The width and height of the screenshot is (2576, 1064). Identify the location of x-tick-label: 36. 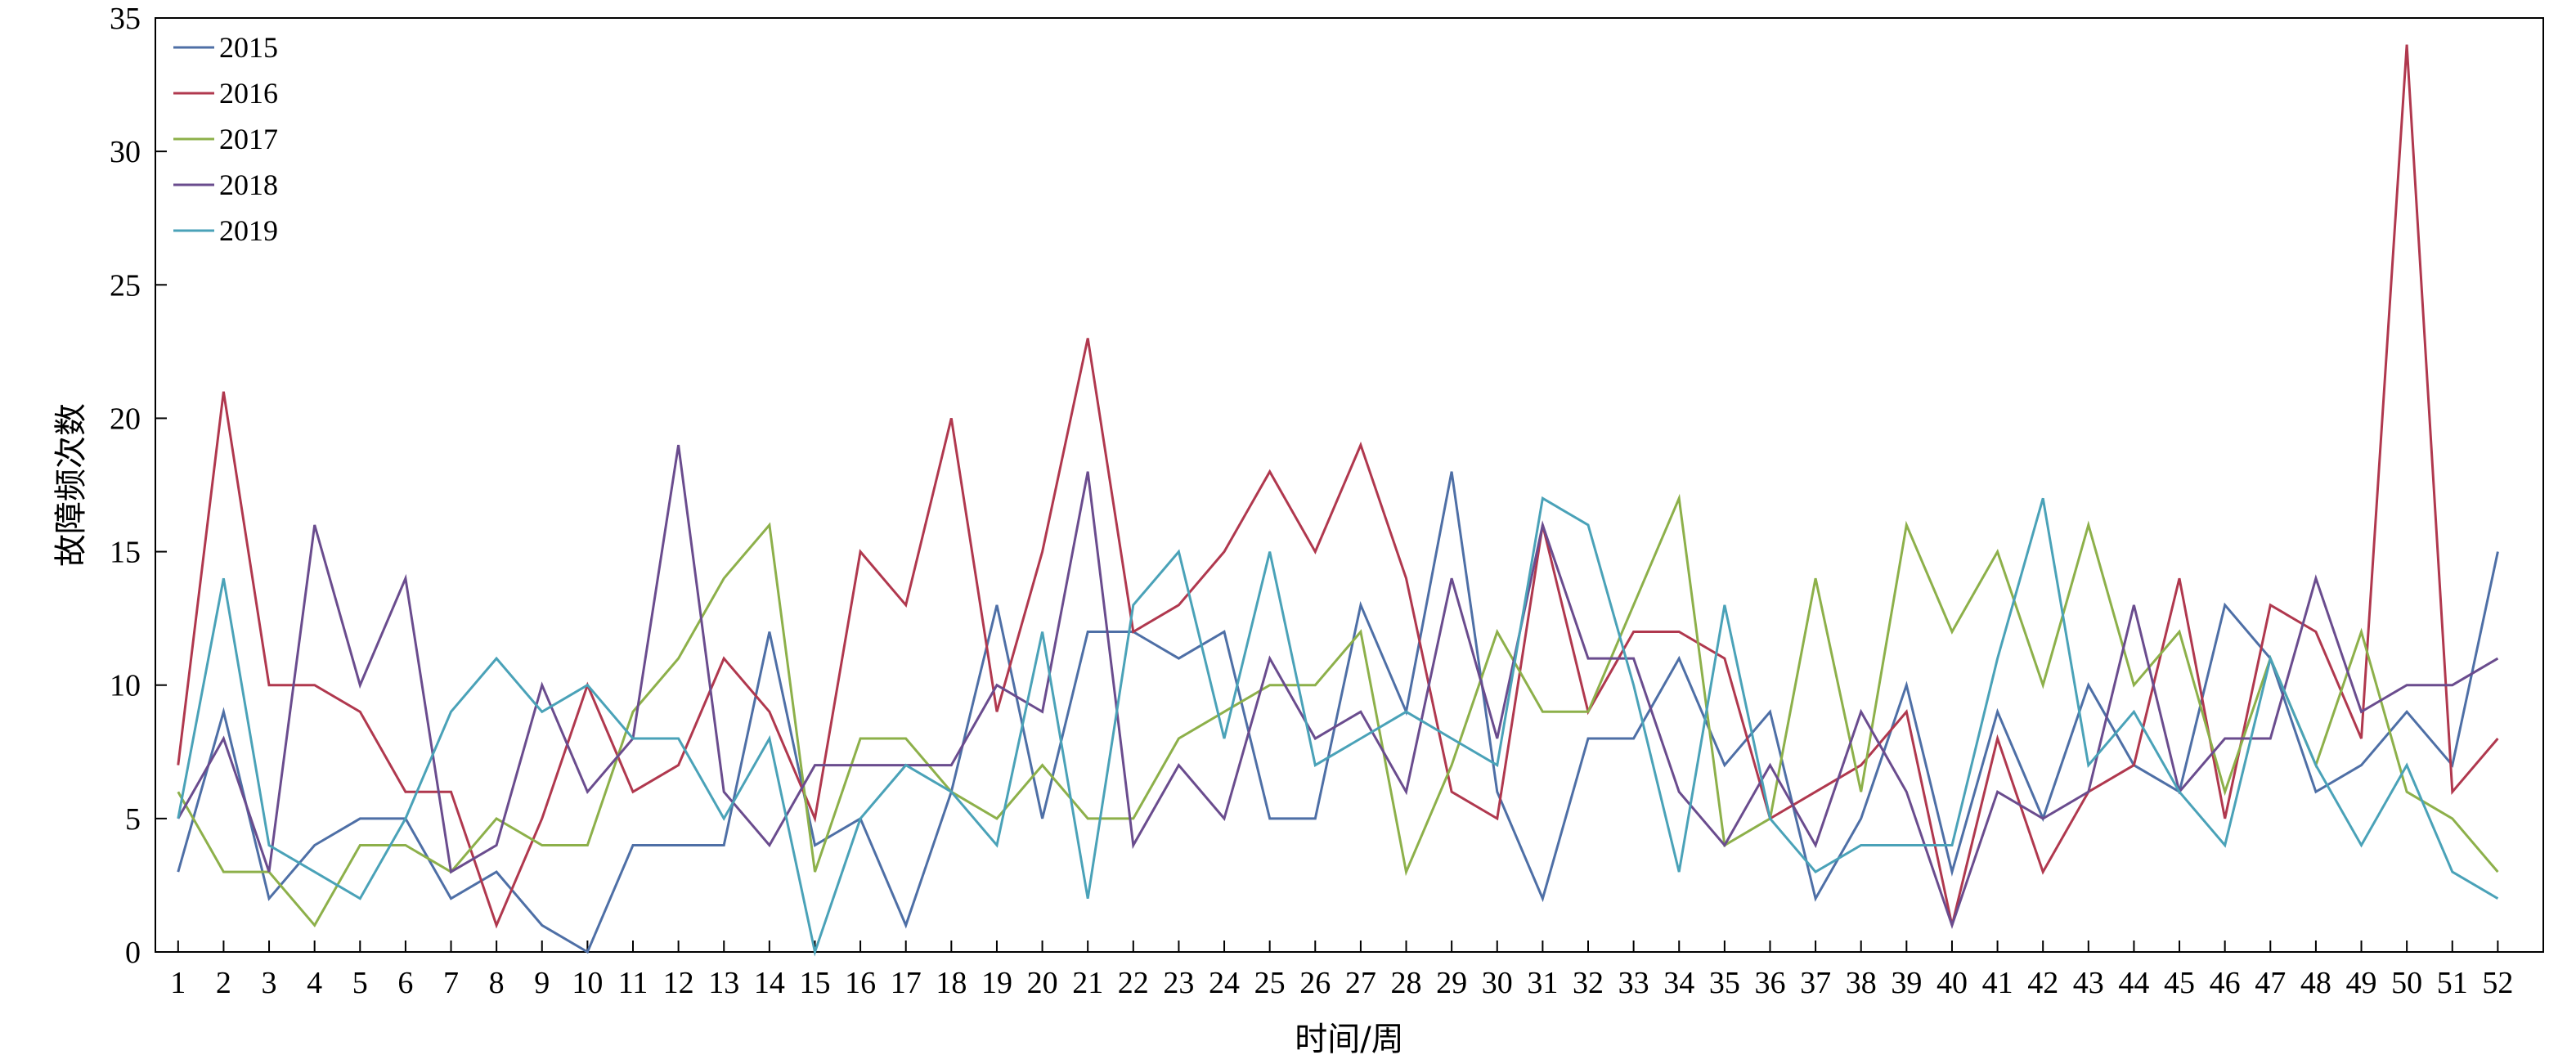
(1769, 983).